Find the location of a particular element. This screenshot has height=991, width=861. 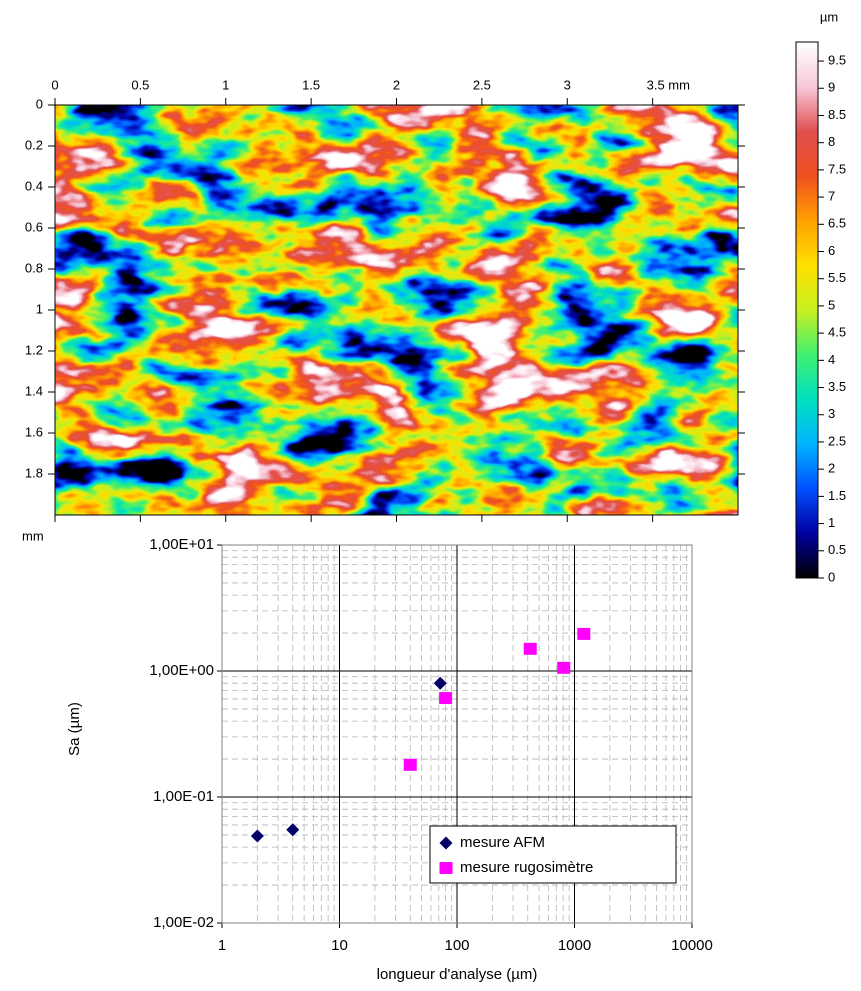

colorbar-tick-label: 9 is located at coordinates (831, 87).